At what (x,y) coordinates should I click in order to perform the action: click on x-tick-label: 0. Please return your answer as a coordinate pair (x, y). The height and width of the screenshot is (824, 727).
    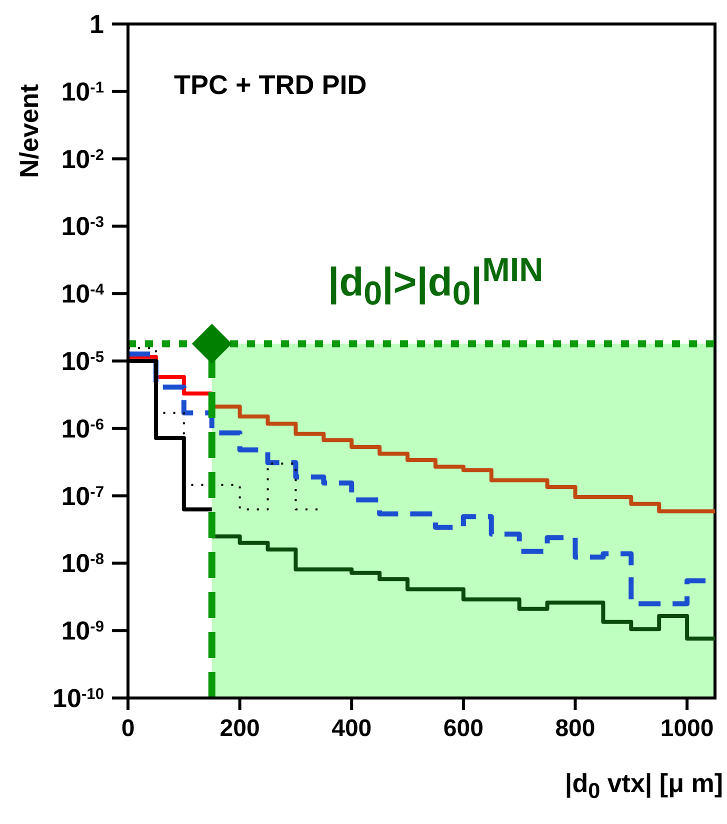
    Looking at the image, I should click on (128, 728).